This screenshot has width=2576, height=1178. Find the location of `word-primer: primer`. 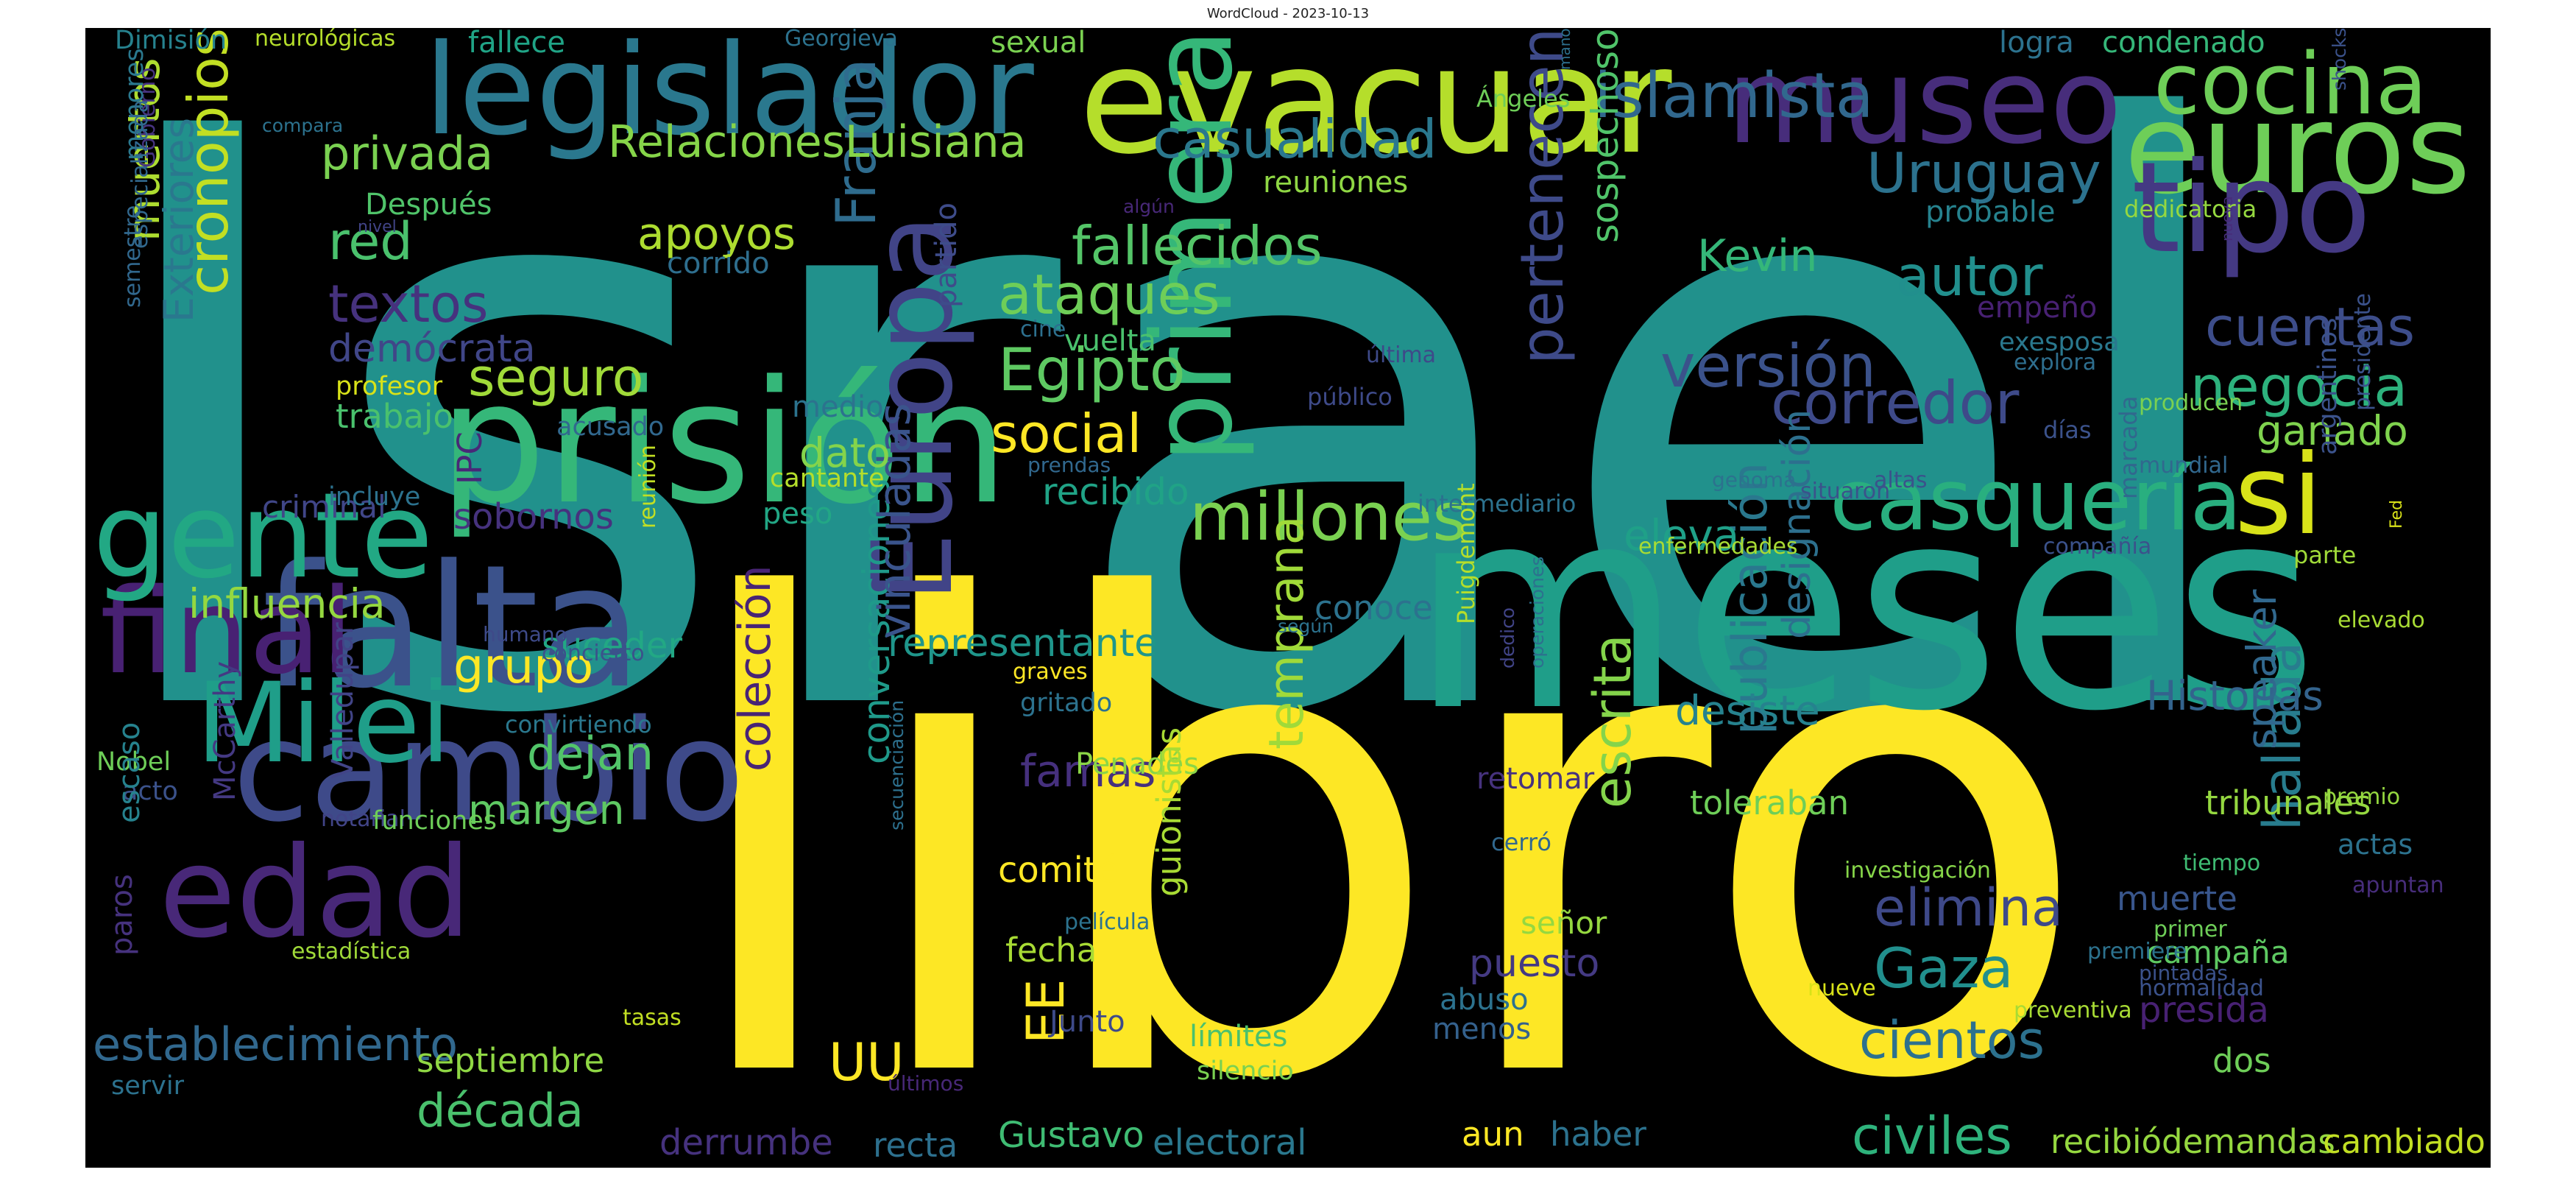

word-primer: primer is located at coordinates (2190, 929).